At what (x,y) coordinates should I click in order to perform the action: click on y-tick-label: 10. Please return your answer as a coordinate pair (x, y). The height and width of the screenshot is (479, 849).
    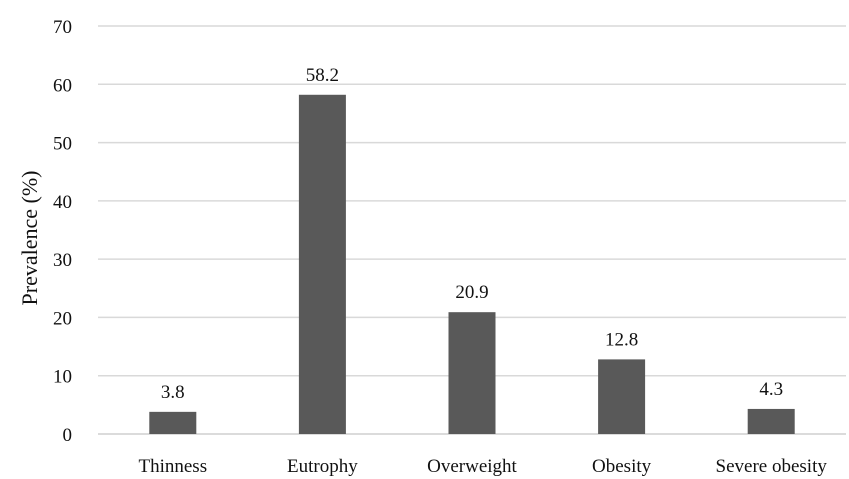
    Looking at the image, I should click on (62, 377).